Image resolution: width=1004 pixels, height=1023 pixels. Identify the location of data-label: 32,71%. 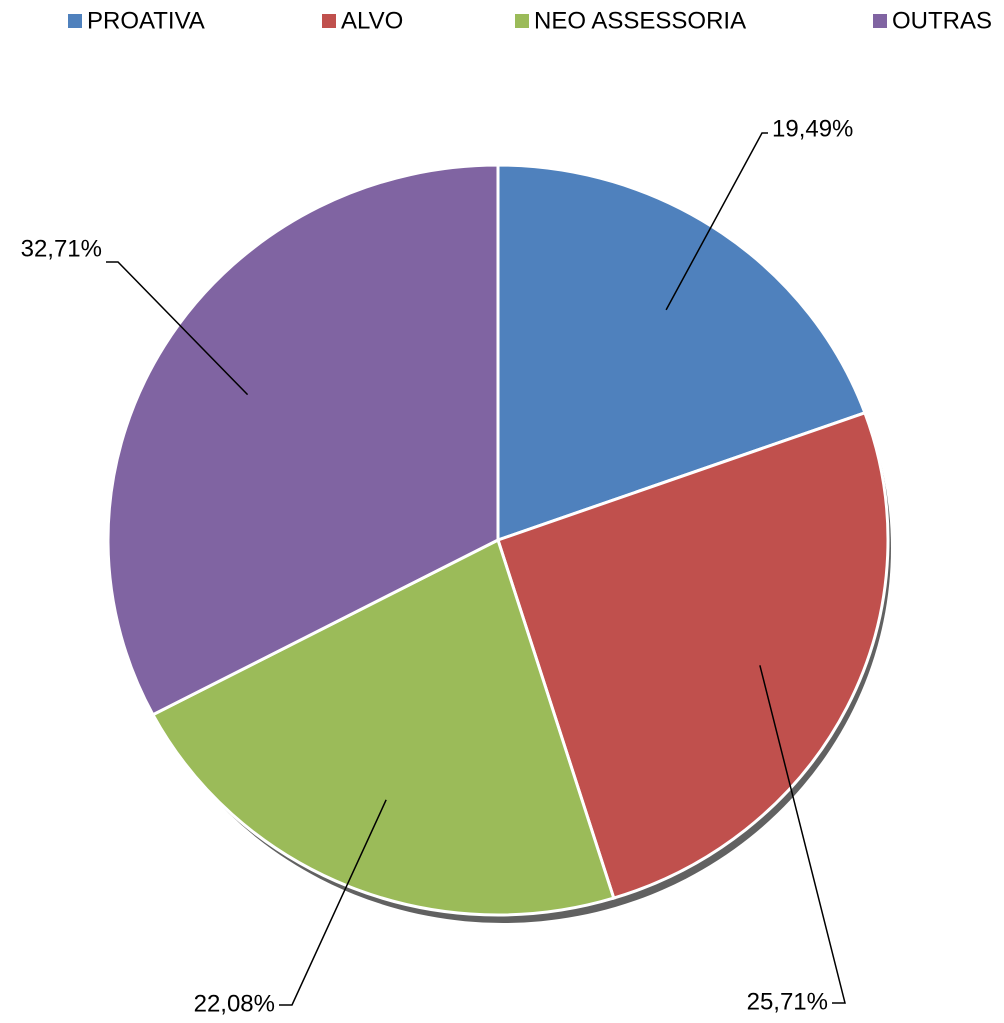
(61, 248).